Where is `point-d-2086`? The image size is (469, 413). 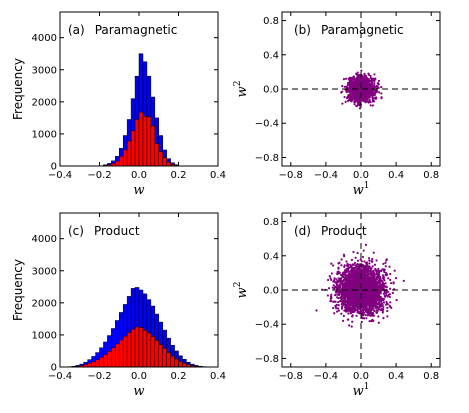 point-d-2086 is located at coordinates (375, 270).